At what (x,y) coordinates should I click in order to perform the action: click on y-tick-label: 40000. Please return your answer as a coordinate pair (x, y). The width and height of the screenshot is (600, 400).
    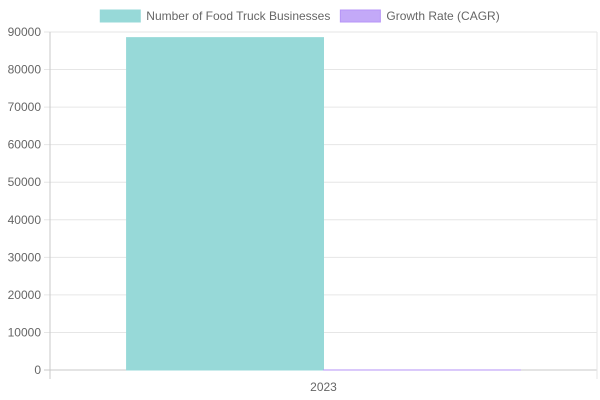
    Looking at the image, I should click on (25, 220).